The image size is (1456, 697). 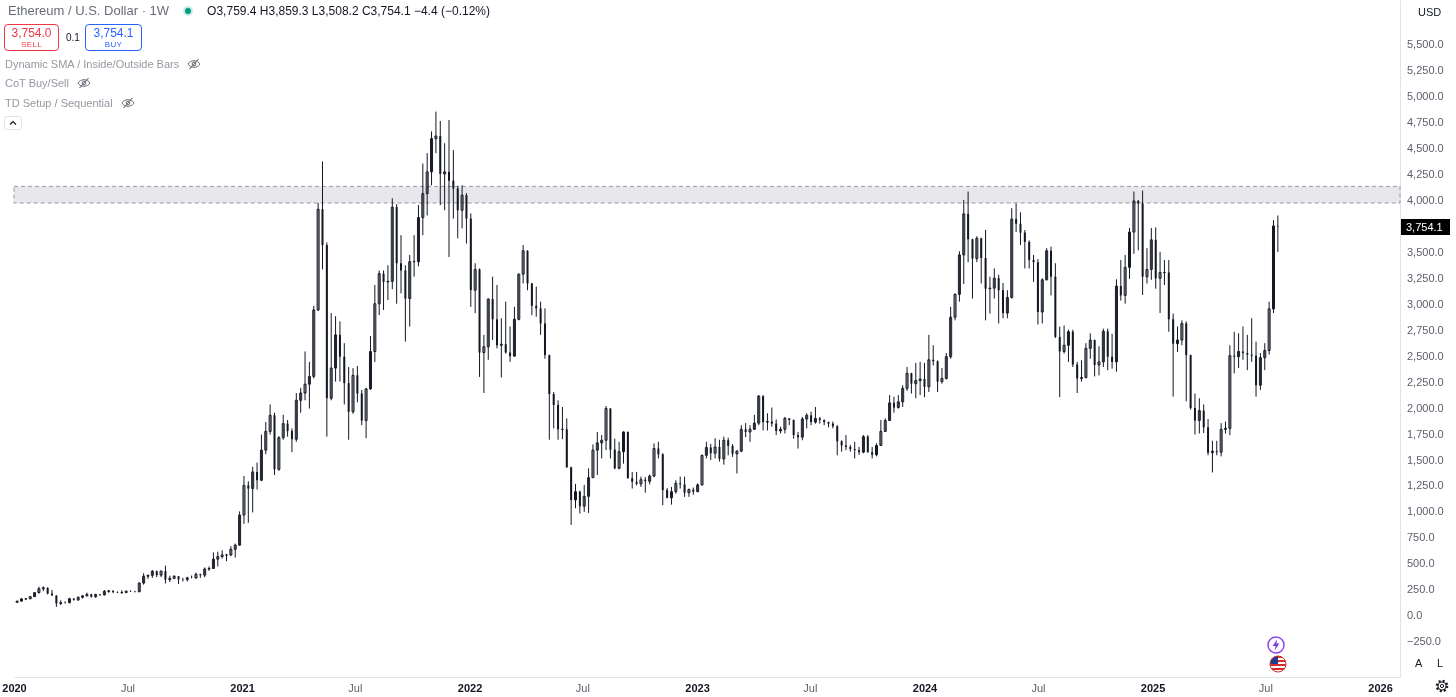 What do you see at coordinates (31, 37) in the screenshot?
I see `sell-button: 3,754.0 SELL` at bounding box center [31, 37].